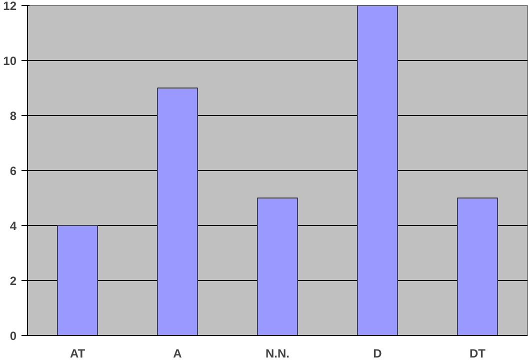 The height and width of the screenshot is (363, 532). Describe the element at coordinates (13, 336) in the screenshot. I see `y-tick-label: 0` at that location.